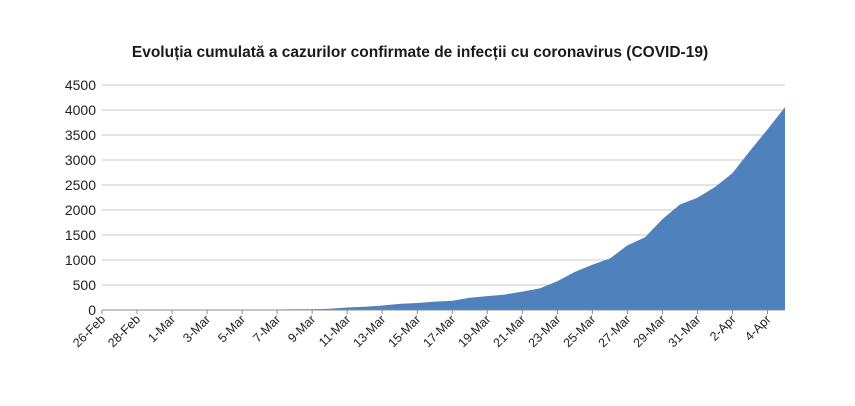 This screenshot has width=855, height=406. Describe the element at coordinates (475, 331) in the screenshot. I see `x-tick-label: 19-Mar` at that location.